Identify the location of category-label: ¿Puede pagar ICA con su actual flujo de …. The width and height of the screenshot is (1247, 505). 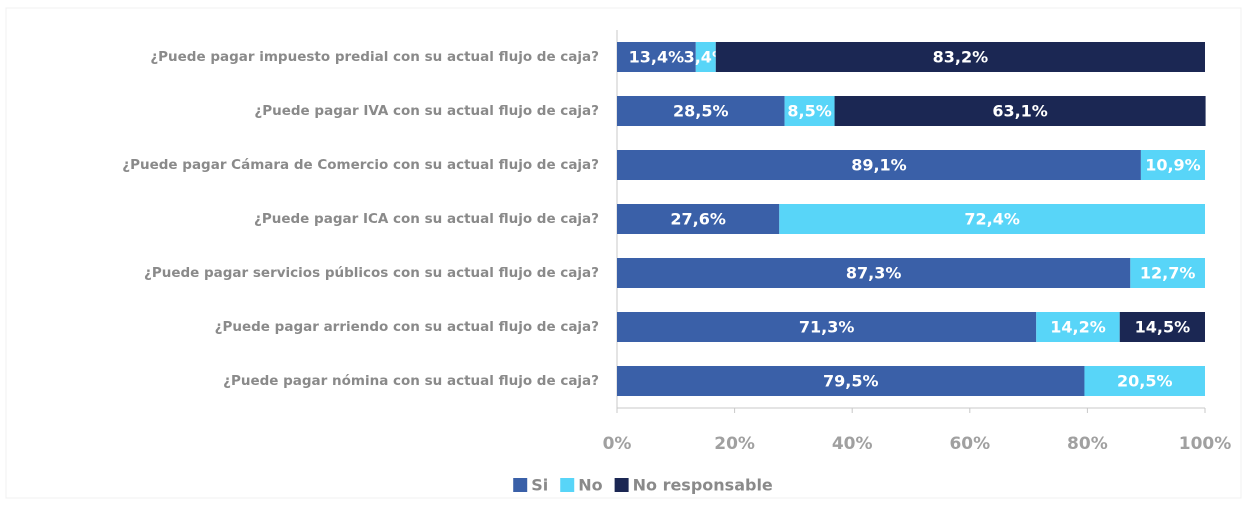
(426, 219).